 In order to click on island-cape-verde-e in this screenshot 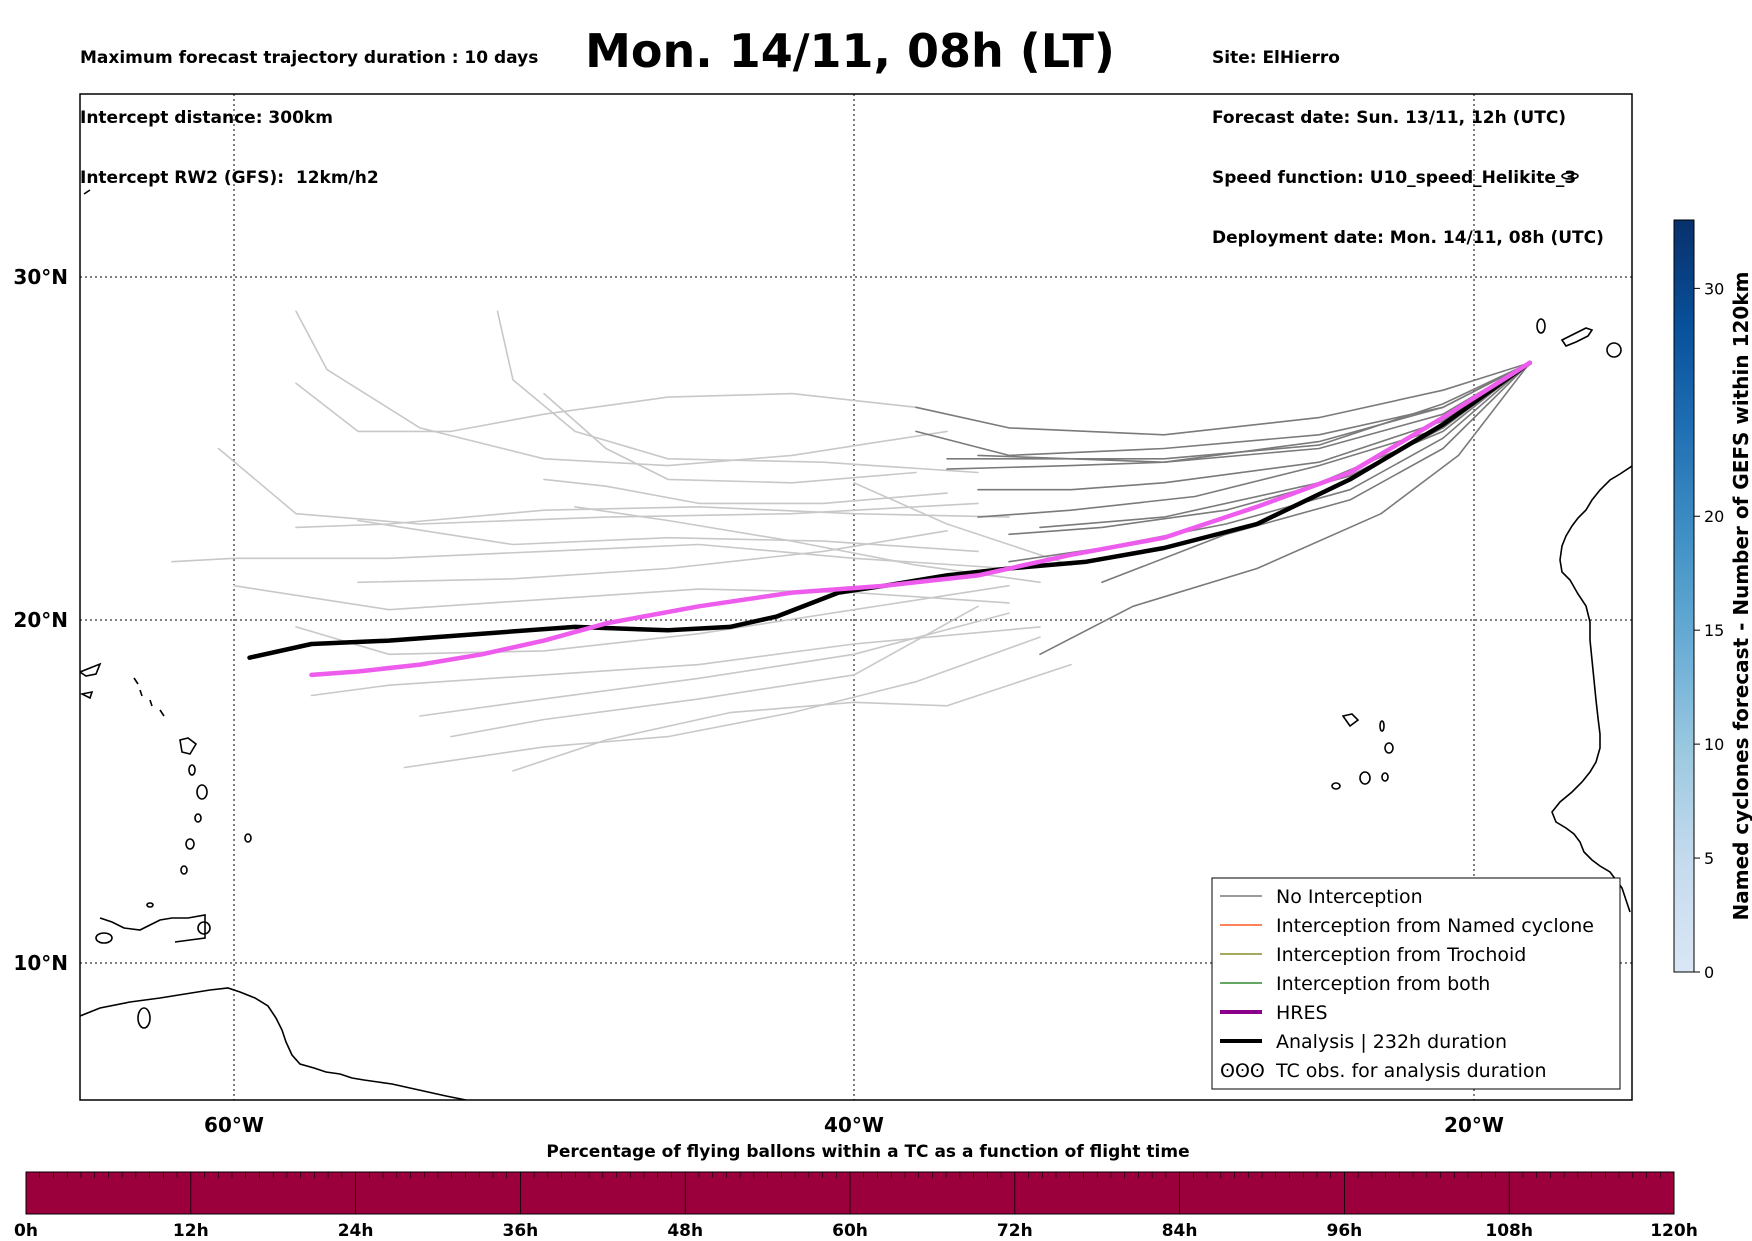, I will do `click(1385, 777)`.